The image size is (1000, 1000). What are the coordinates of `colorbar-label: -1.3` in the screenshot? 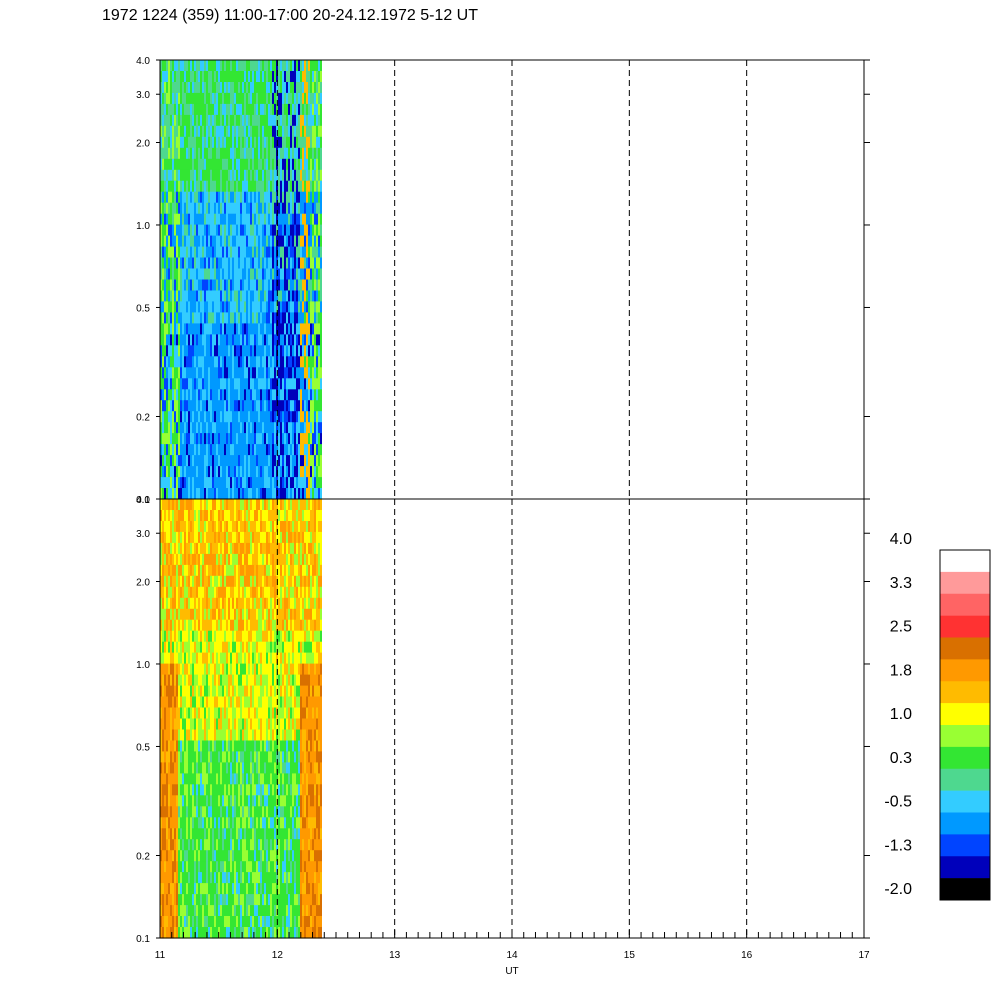 It's located at (898, 845).